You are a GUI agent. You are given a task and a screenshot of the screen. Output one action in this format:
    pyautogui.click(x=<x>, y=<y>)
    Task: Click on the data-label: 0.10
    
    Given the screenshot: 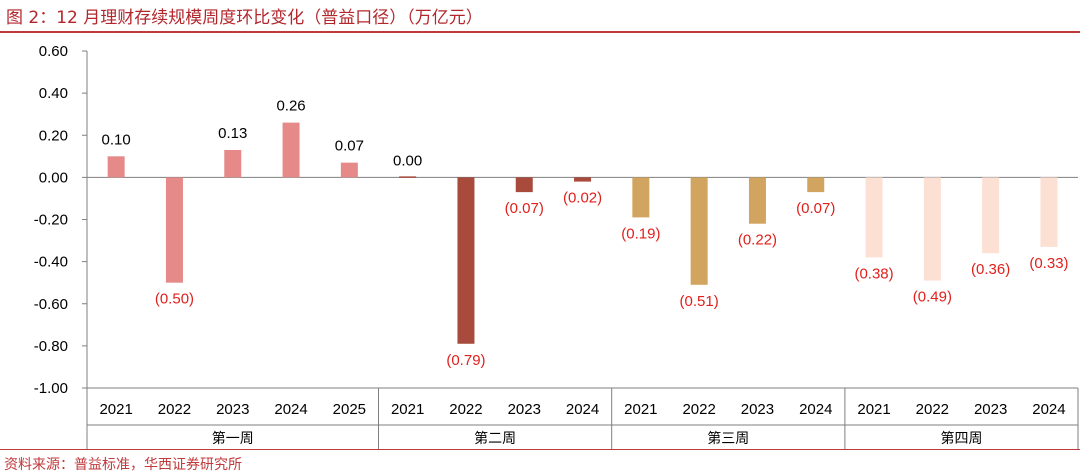 What is the action you would take?
    pyautogui.click(x=116, y=139)
    